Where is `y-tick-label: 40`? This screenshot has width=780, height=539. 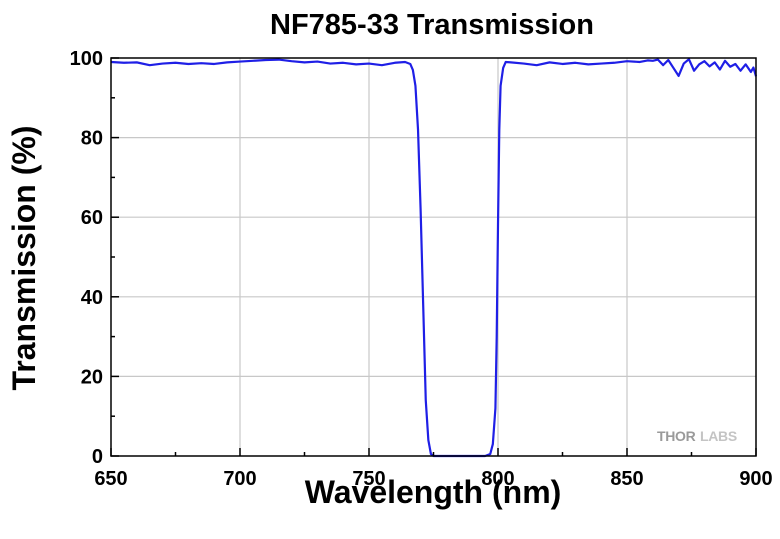 y-tick-label: 40 is located at coordinates (92, 298).